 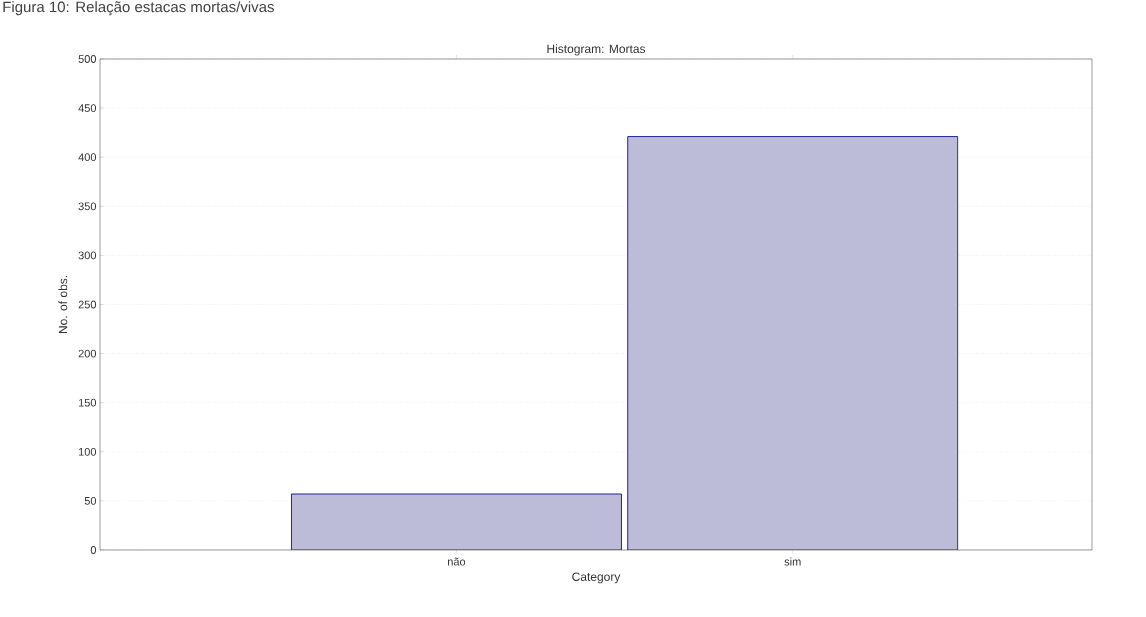 What do you see at coordinates (87, 255) in the screenshot?
I see `y-tick-label: 300` at bounding box center [87, 255].